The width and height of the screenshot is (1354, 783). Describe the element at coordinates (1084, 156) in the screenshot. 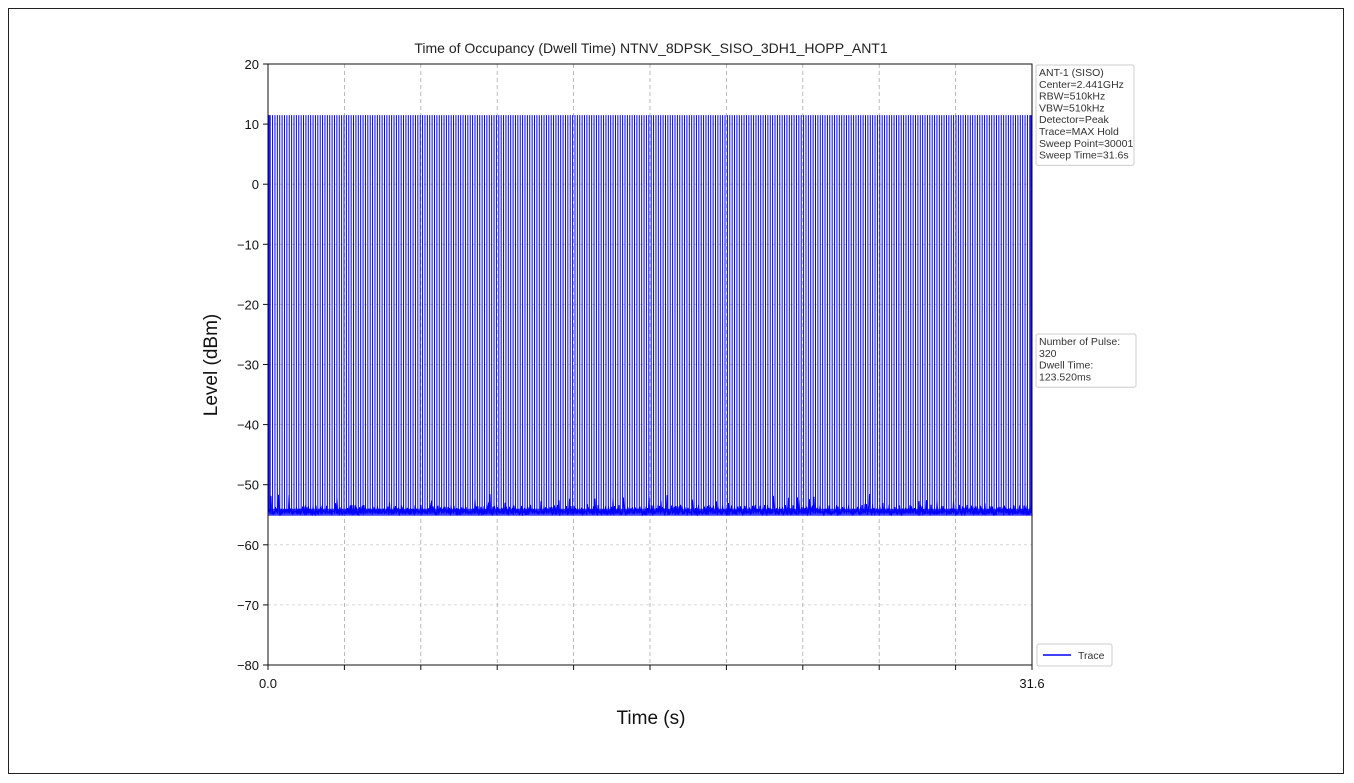

I see `settings-line-7: Sweep Time=31.6s` at that location.